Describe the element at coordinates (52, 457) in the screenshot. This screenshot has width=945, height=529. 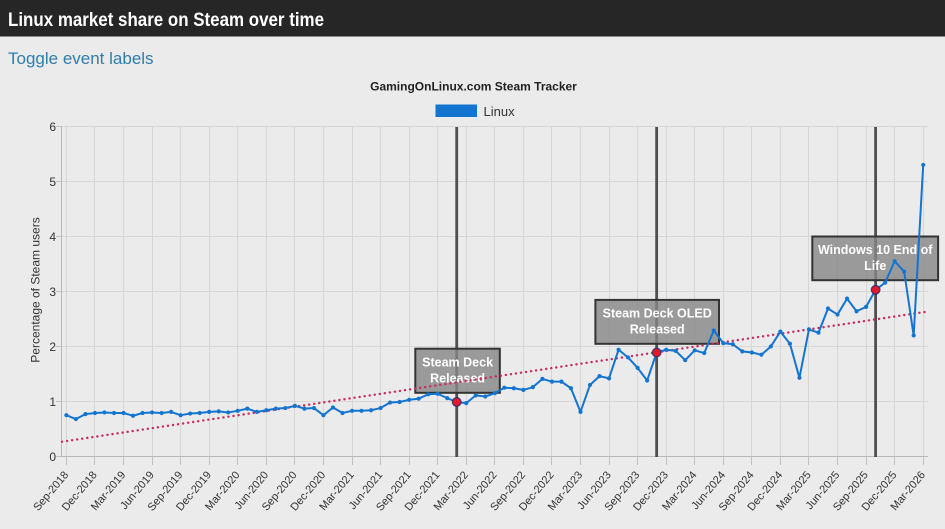
I see `svg-text: 0` at that location.